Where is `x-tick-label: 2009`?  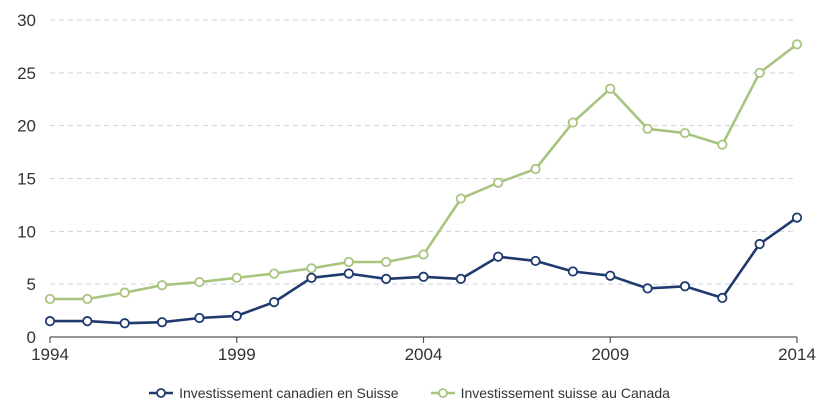 x-tick-label: 2009 is located at coordinates (610, 354).